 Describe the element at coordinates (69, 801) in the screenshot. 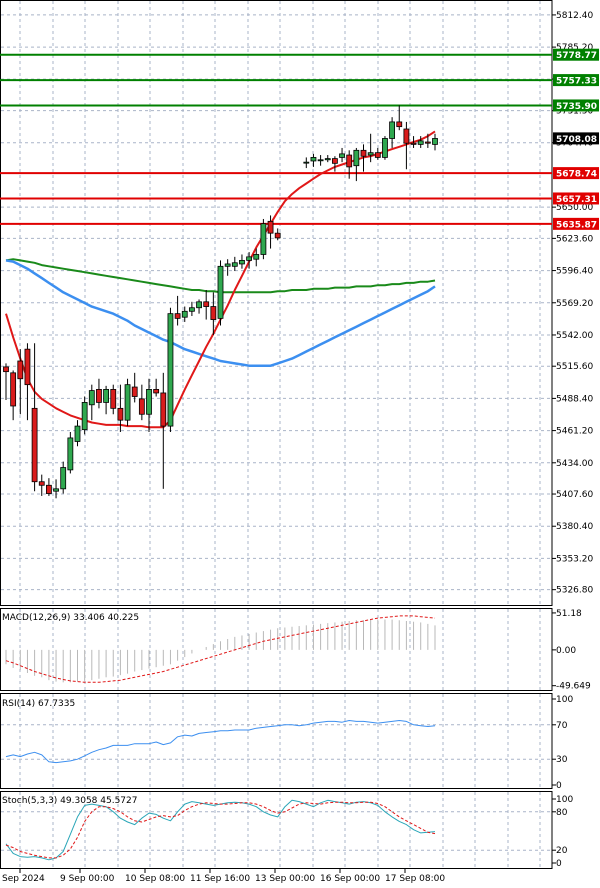

I see `stoch-label: Stoch(5,3,3) 49.3058 45.5727` at that location.